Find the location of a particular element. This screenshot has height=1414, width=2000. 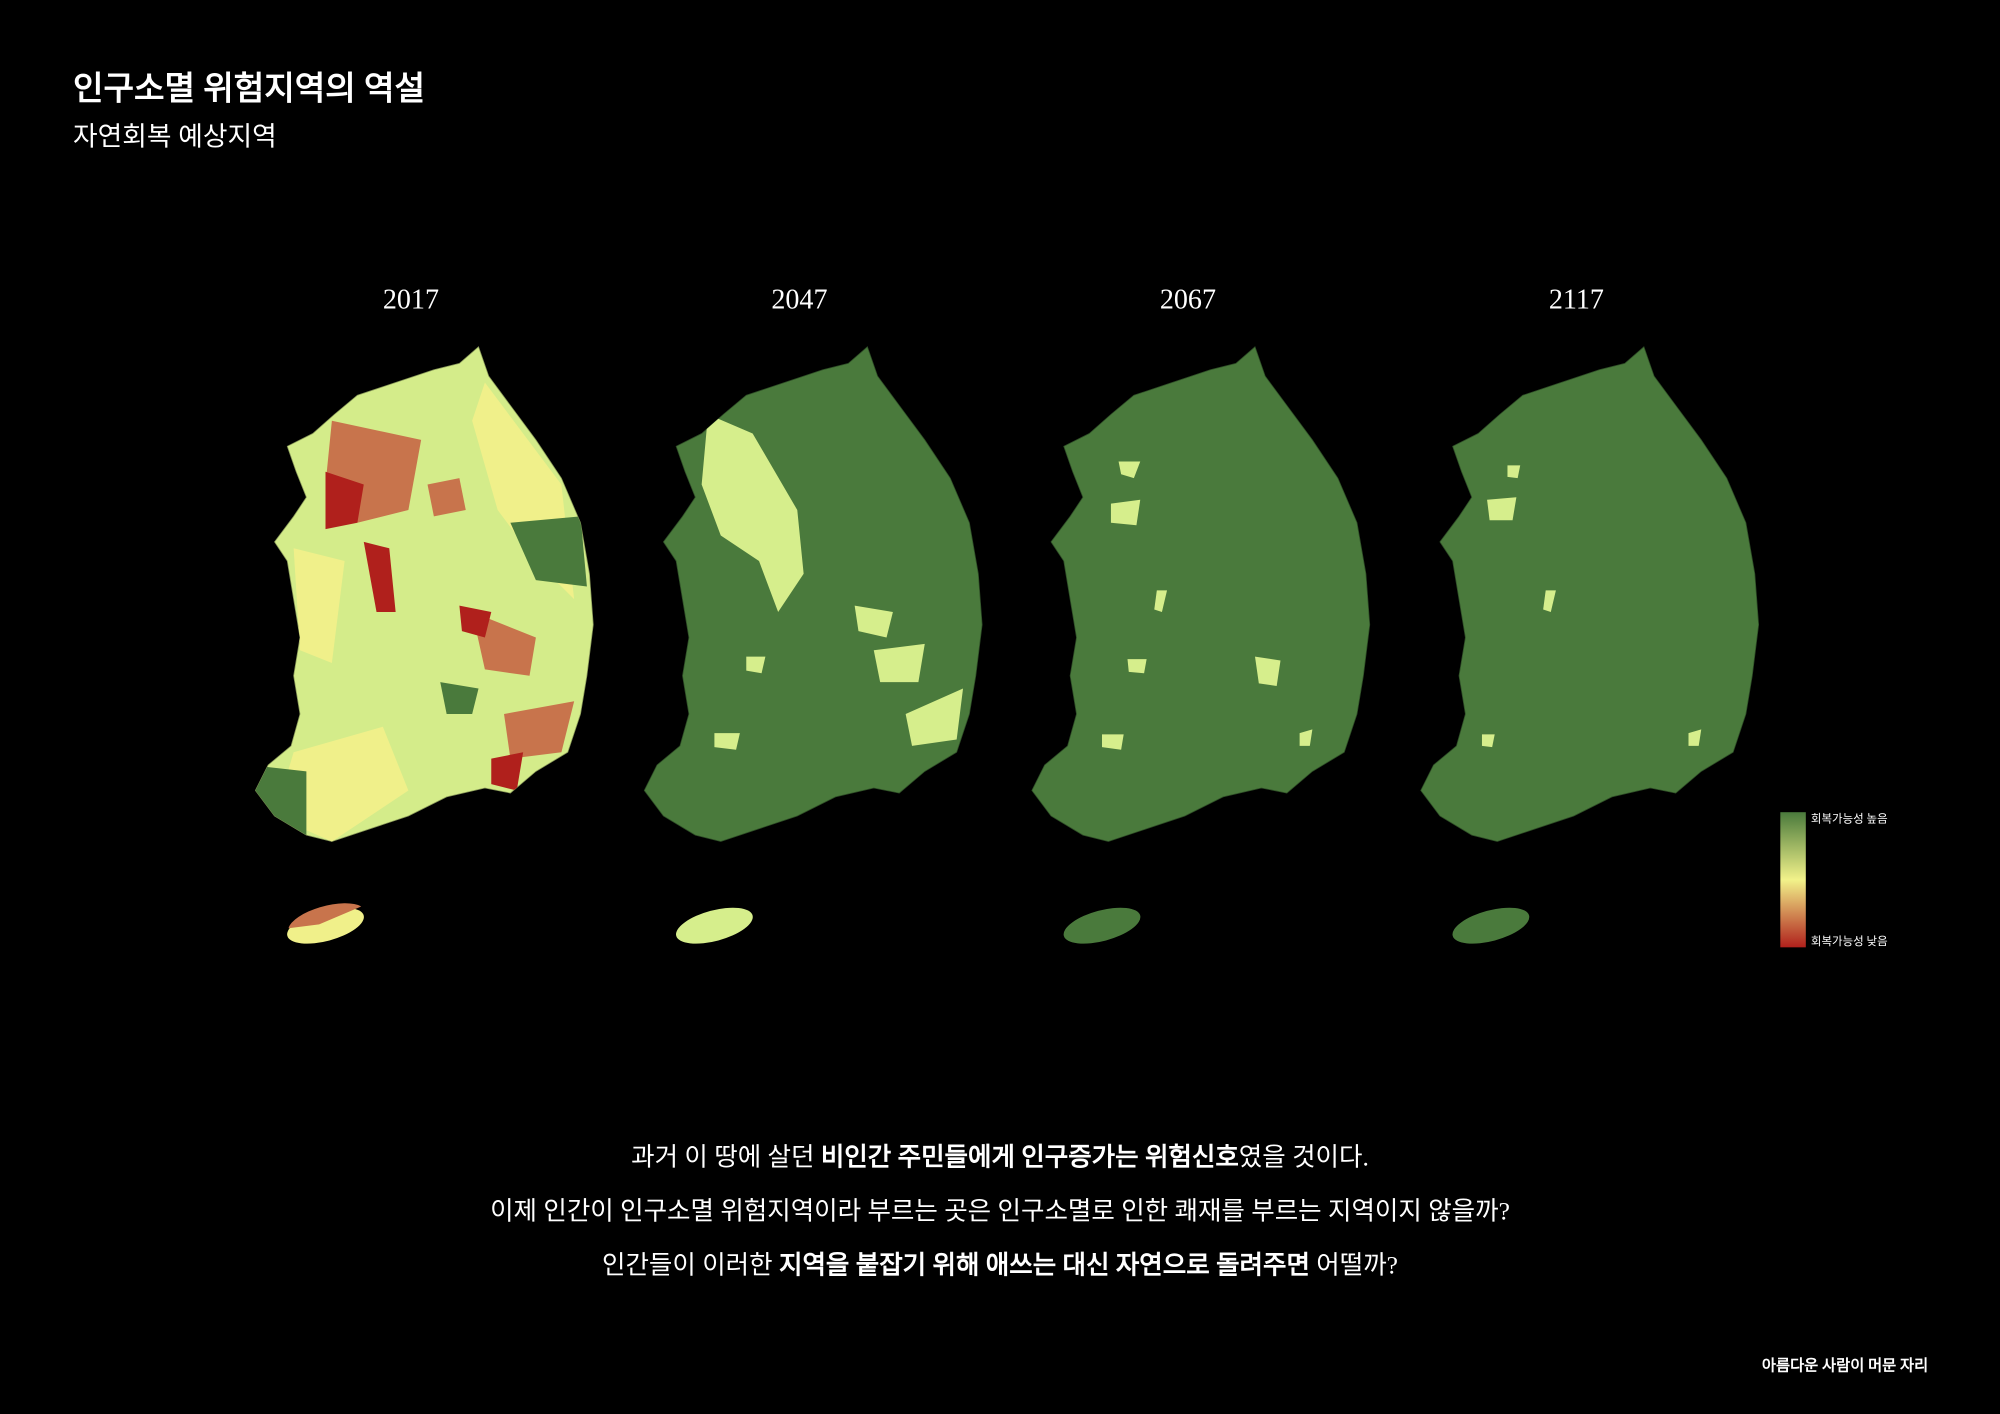

year-label: 2117 is located at coordinates (1576, 300).